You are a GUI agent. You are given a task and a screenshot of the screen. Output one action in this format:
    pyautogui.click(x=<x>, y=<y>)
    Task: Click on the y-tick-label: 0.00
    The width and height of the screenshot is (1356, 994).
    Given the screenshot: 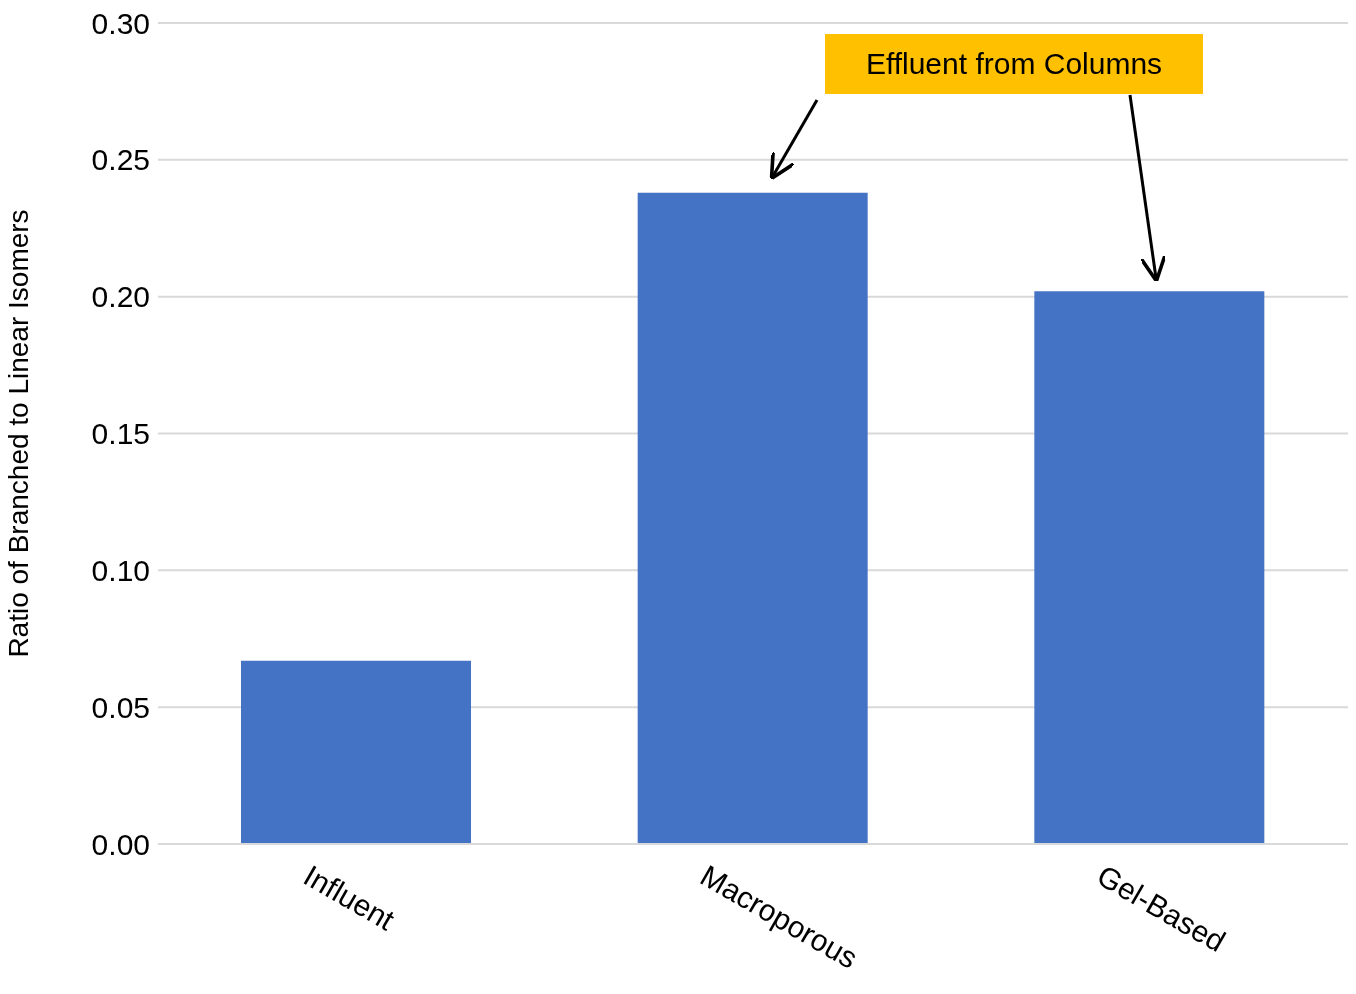 What is the action you would take?
    pyautogui.click(x=120, y=844)
    